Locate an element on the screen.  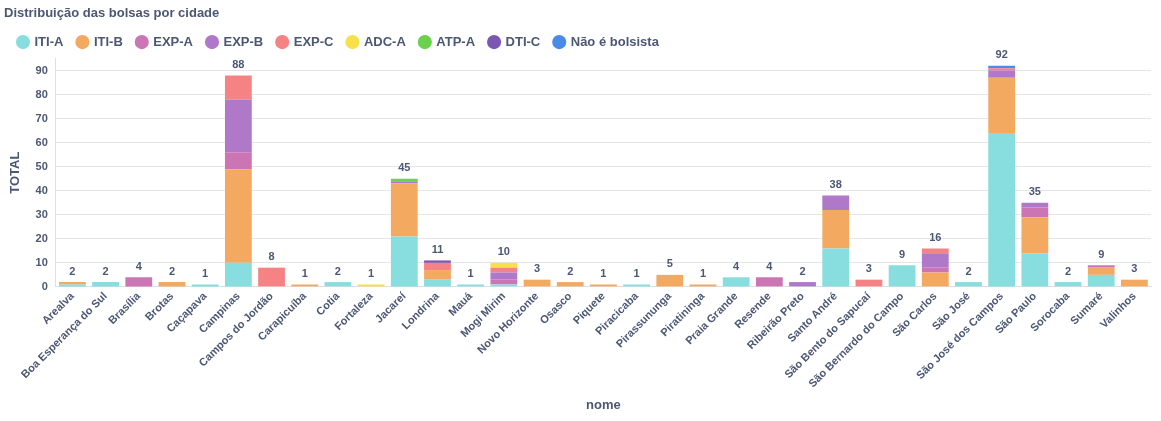
legend-label: EXP-C is located at coordinates (314, 41).